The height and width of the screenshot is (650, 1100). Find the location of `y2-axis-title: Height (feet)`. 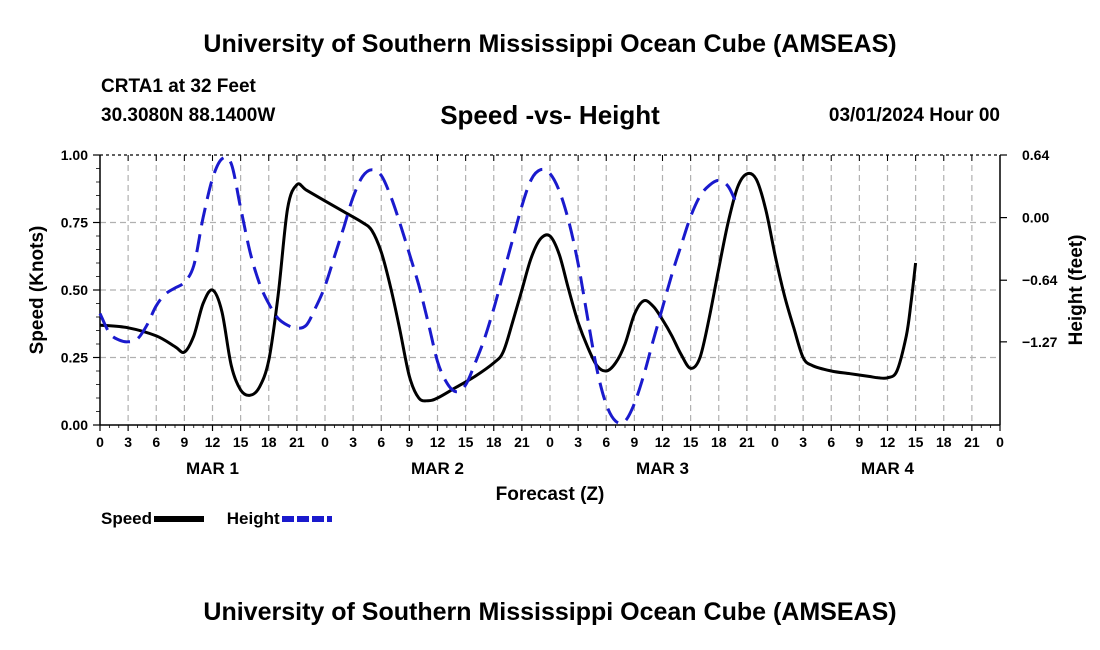

y2-axis-title: Height (feet) is located at coordinates (1076, 290).